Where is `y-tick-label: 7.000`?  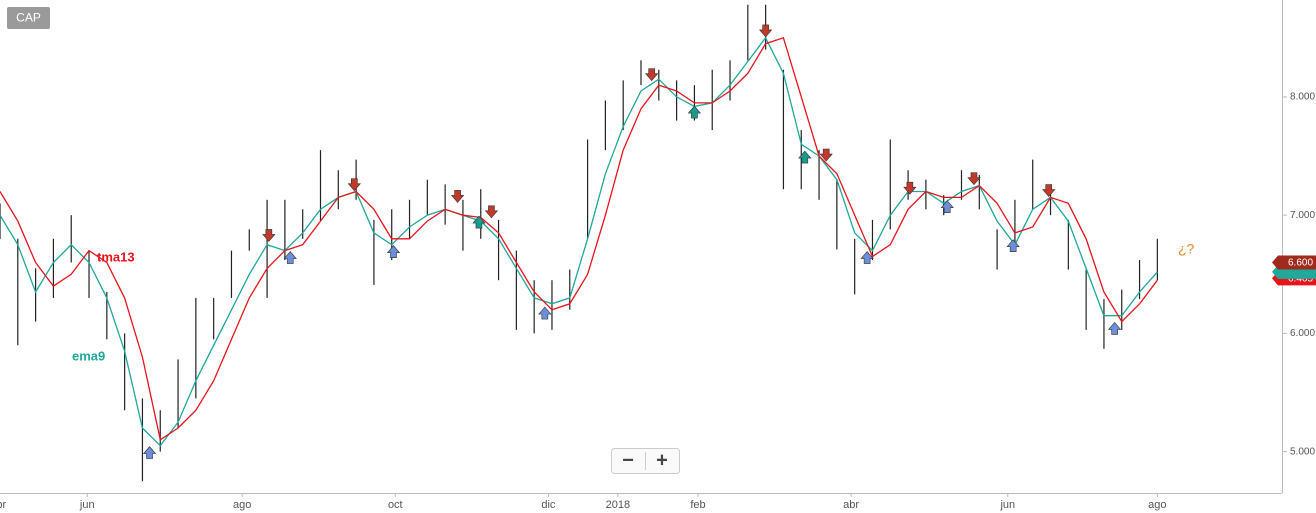
y-tick-label: 7.000 is located at coordinates (1302, 215).